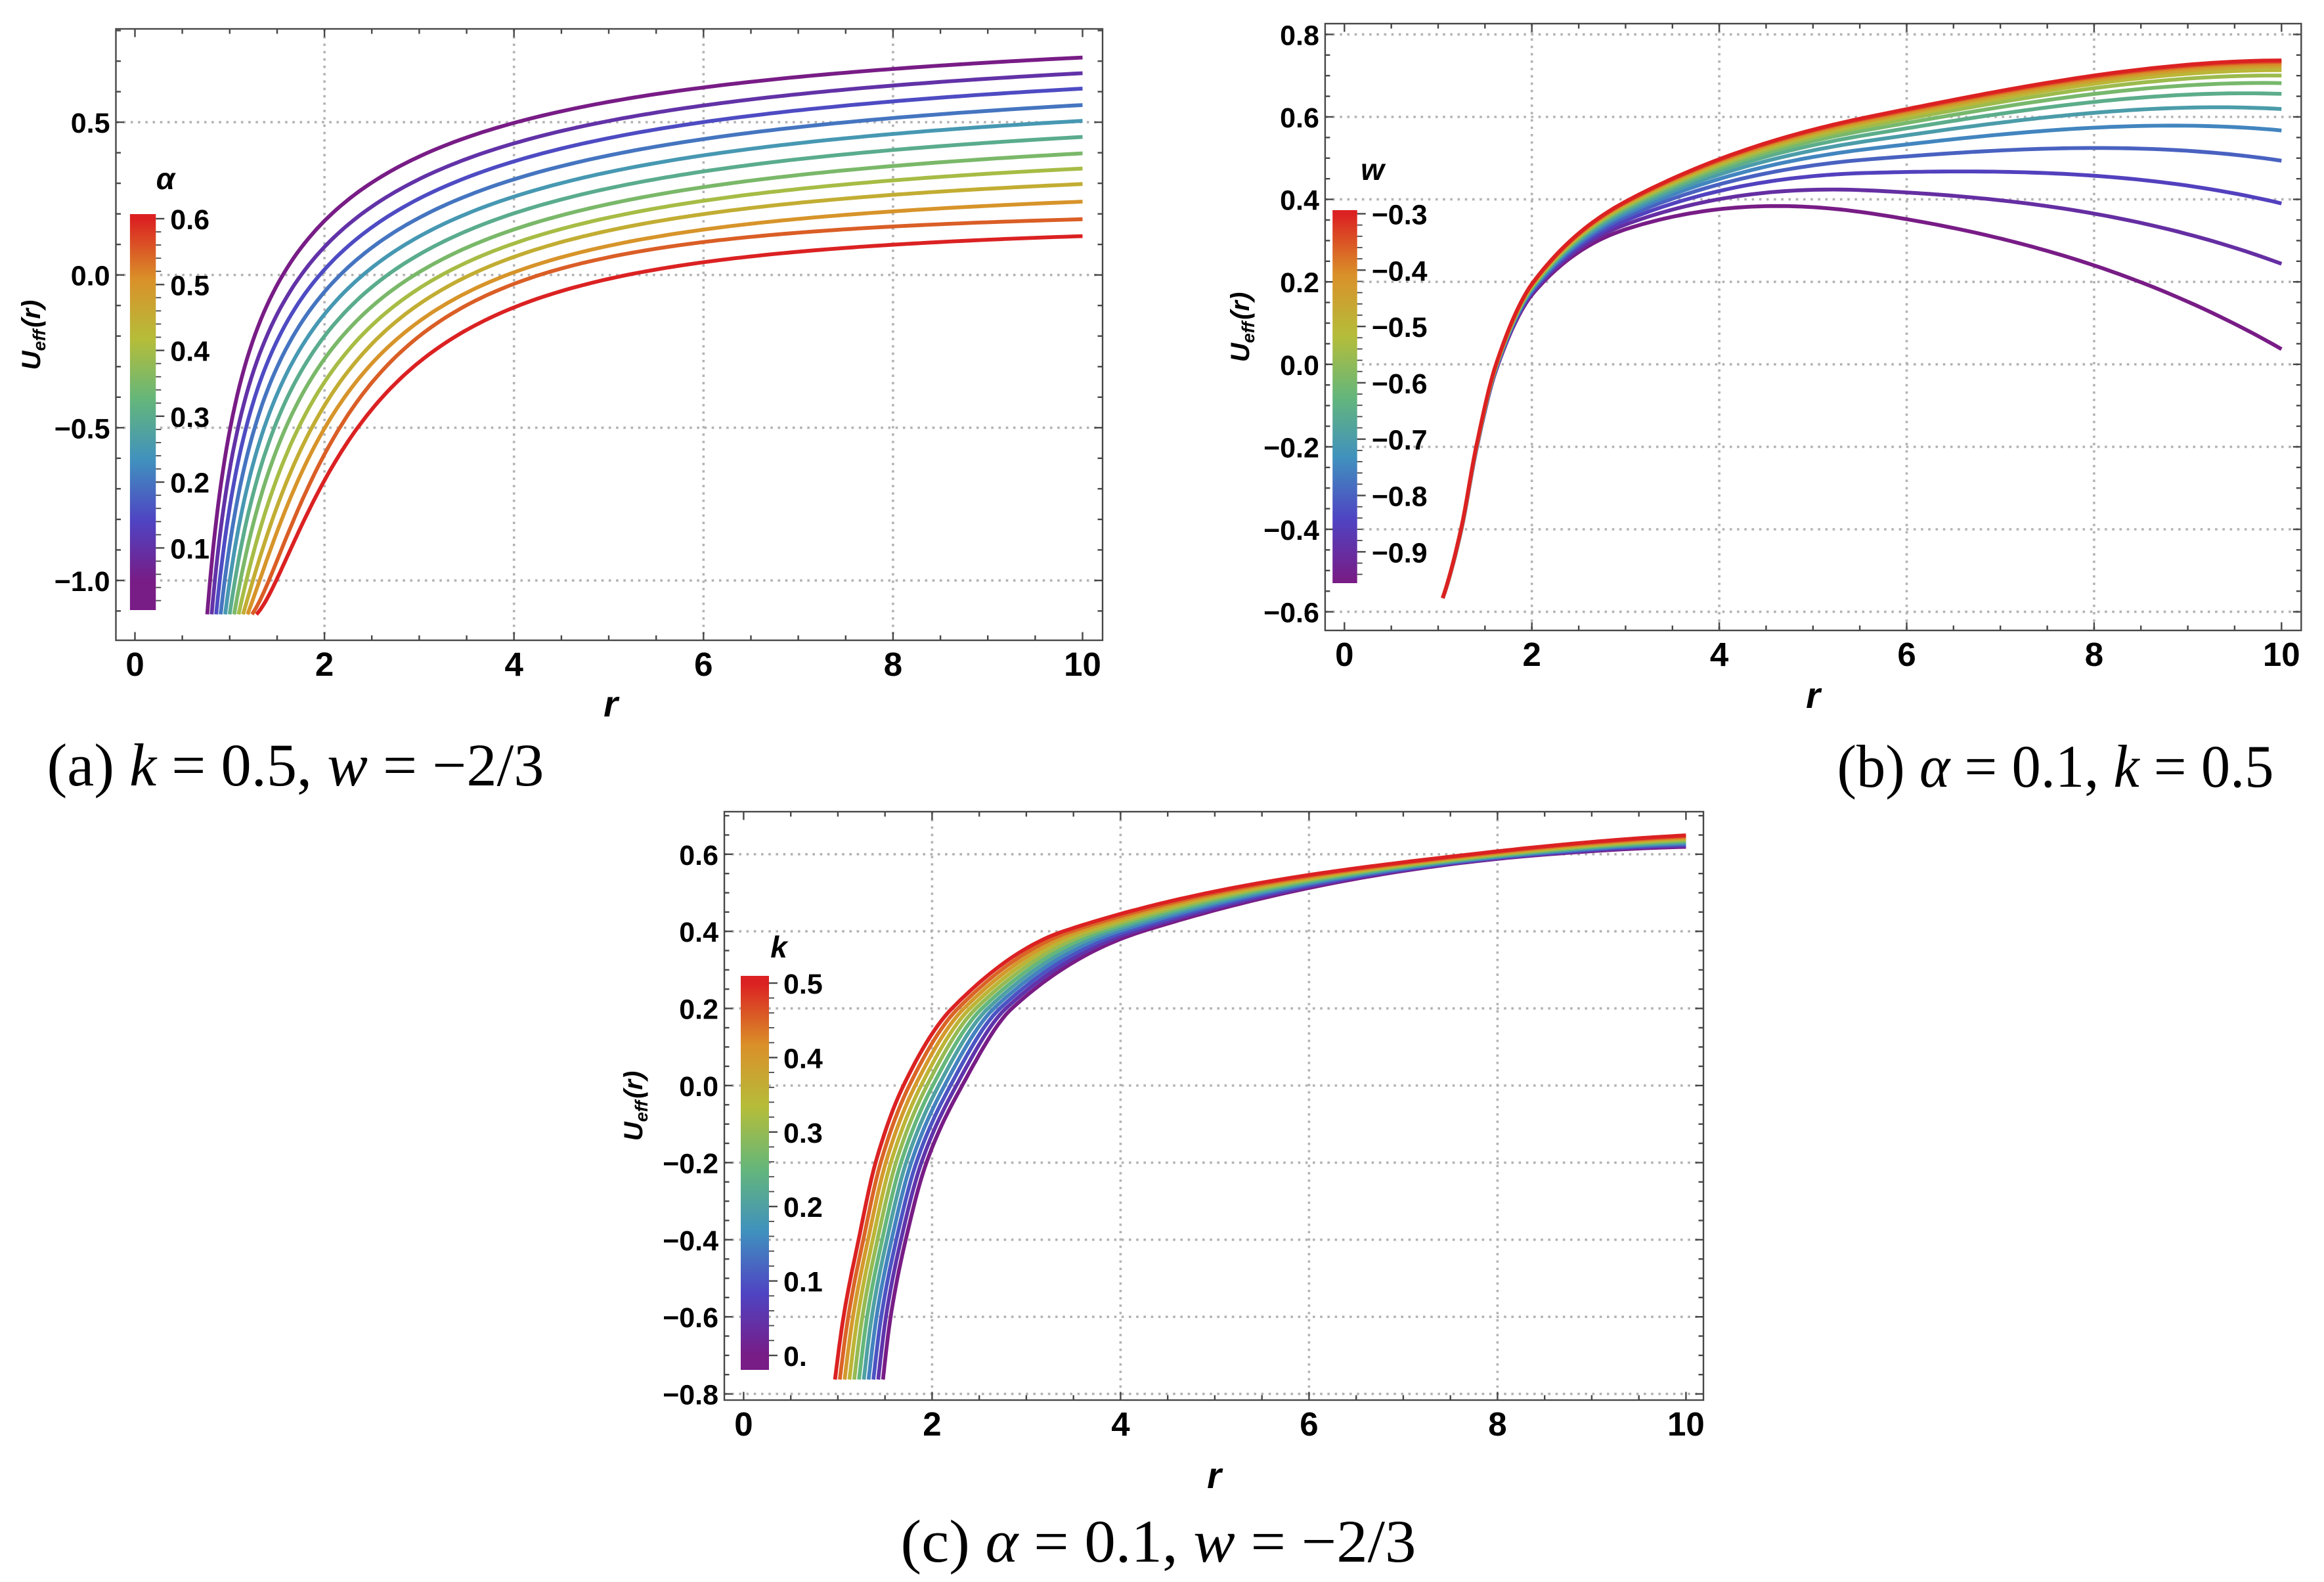 This screenshot has height=1582, width=2324. I want to click on svg-text: −0.7, so click(1400, 441).